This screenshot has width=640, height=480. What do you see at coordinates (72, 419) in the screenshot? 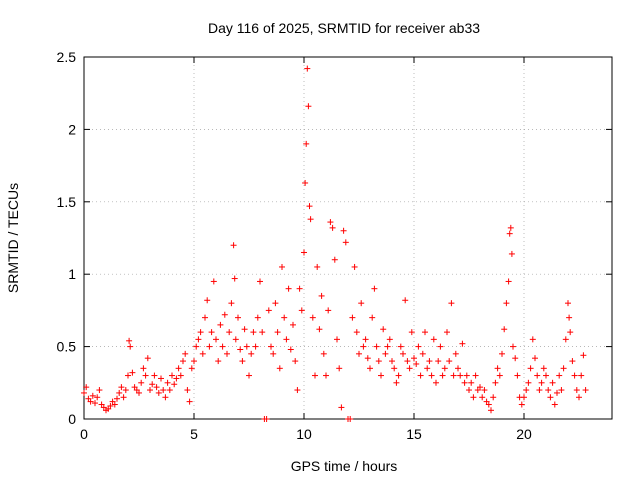
I see `y-tick-label: 0` at bounding box center [72, 419].